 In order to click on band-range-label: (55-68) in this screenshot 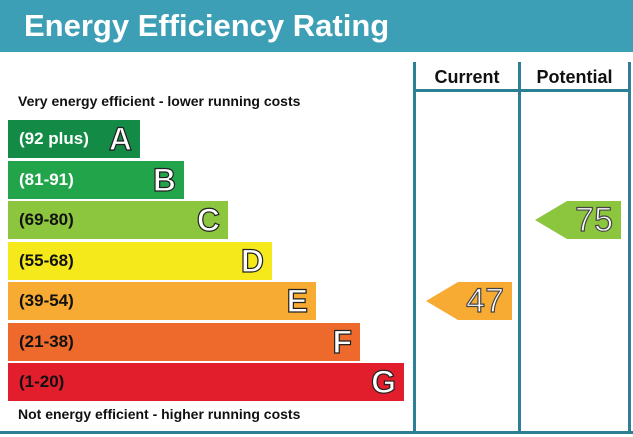, I will do `click(46, 260)`.